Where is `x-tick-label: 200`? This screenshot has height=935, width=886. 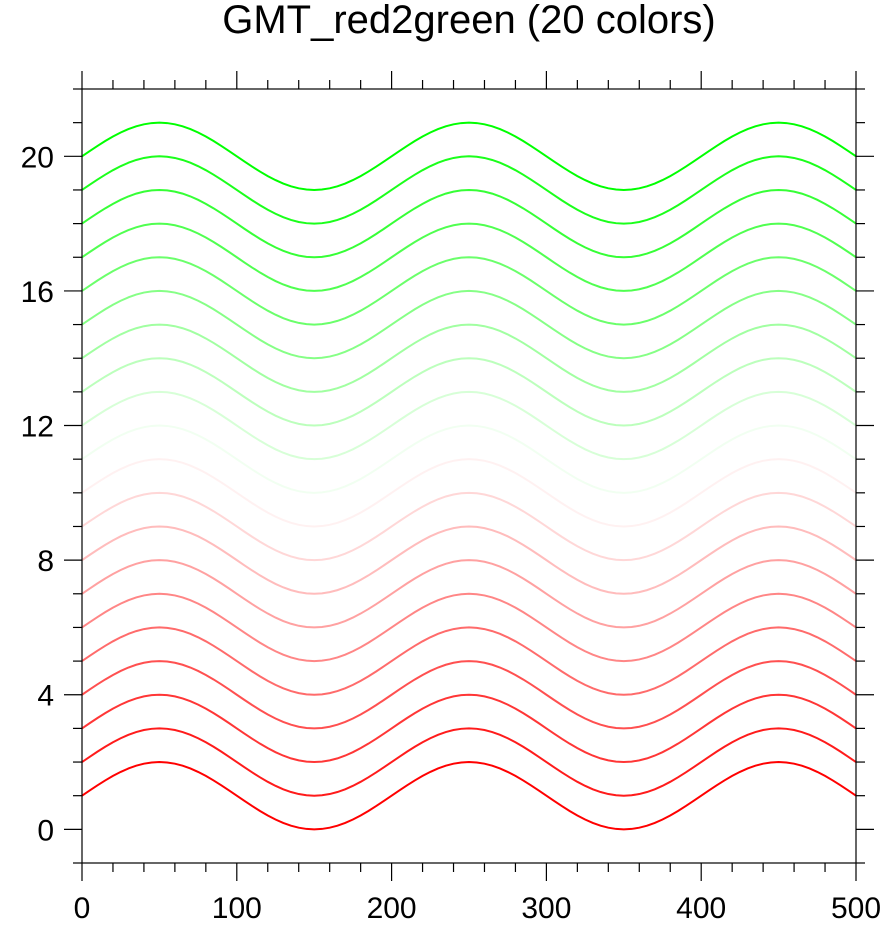
x-tick-label: 200 is located at coordinates (392, 908).